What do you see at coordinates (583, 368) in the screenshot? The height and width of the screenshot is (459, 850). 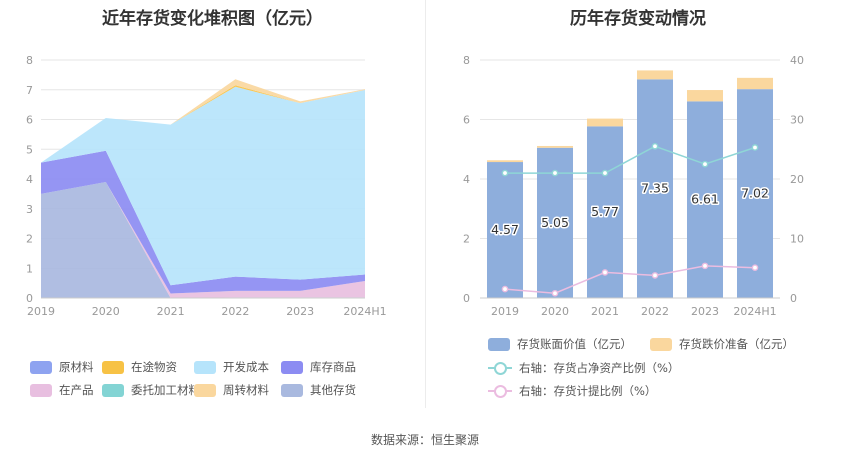 I see `legend-item: 右轴：存货占净资产比例（%）` at bounding box center [583, 368].